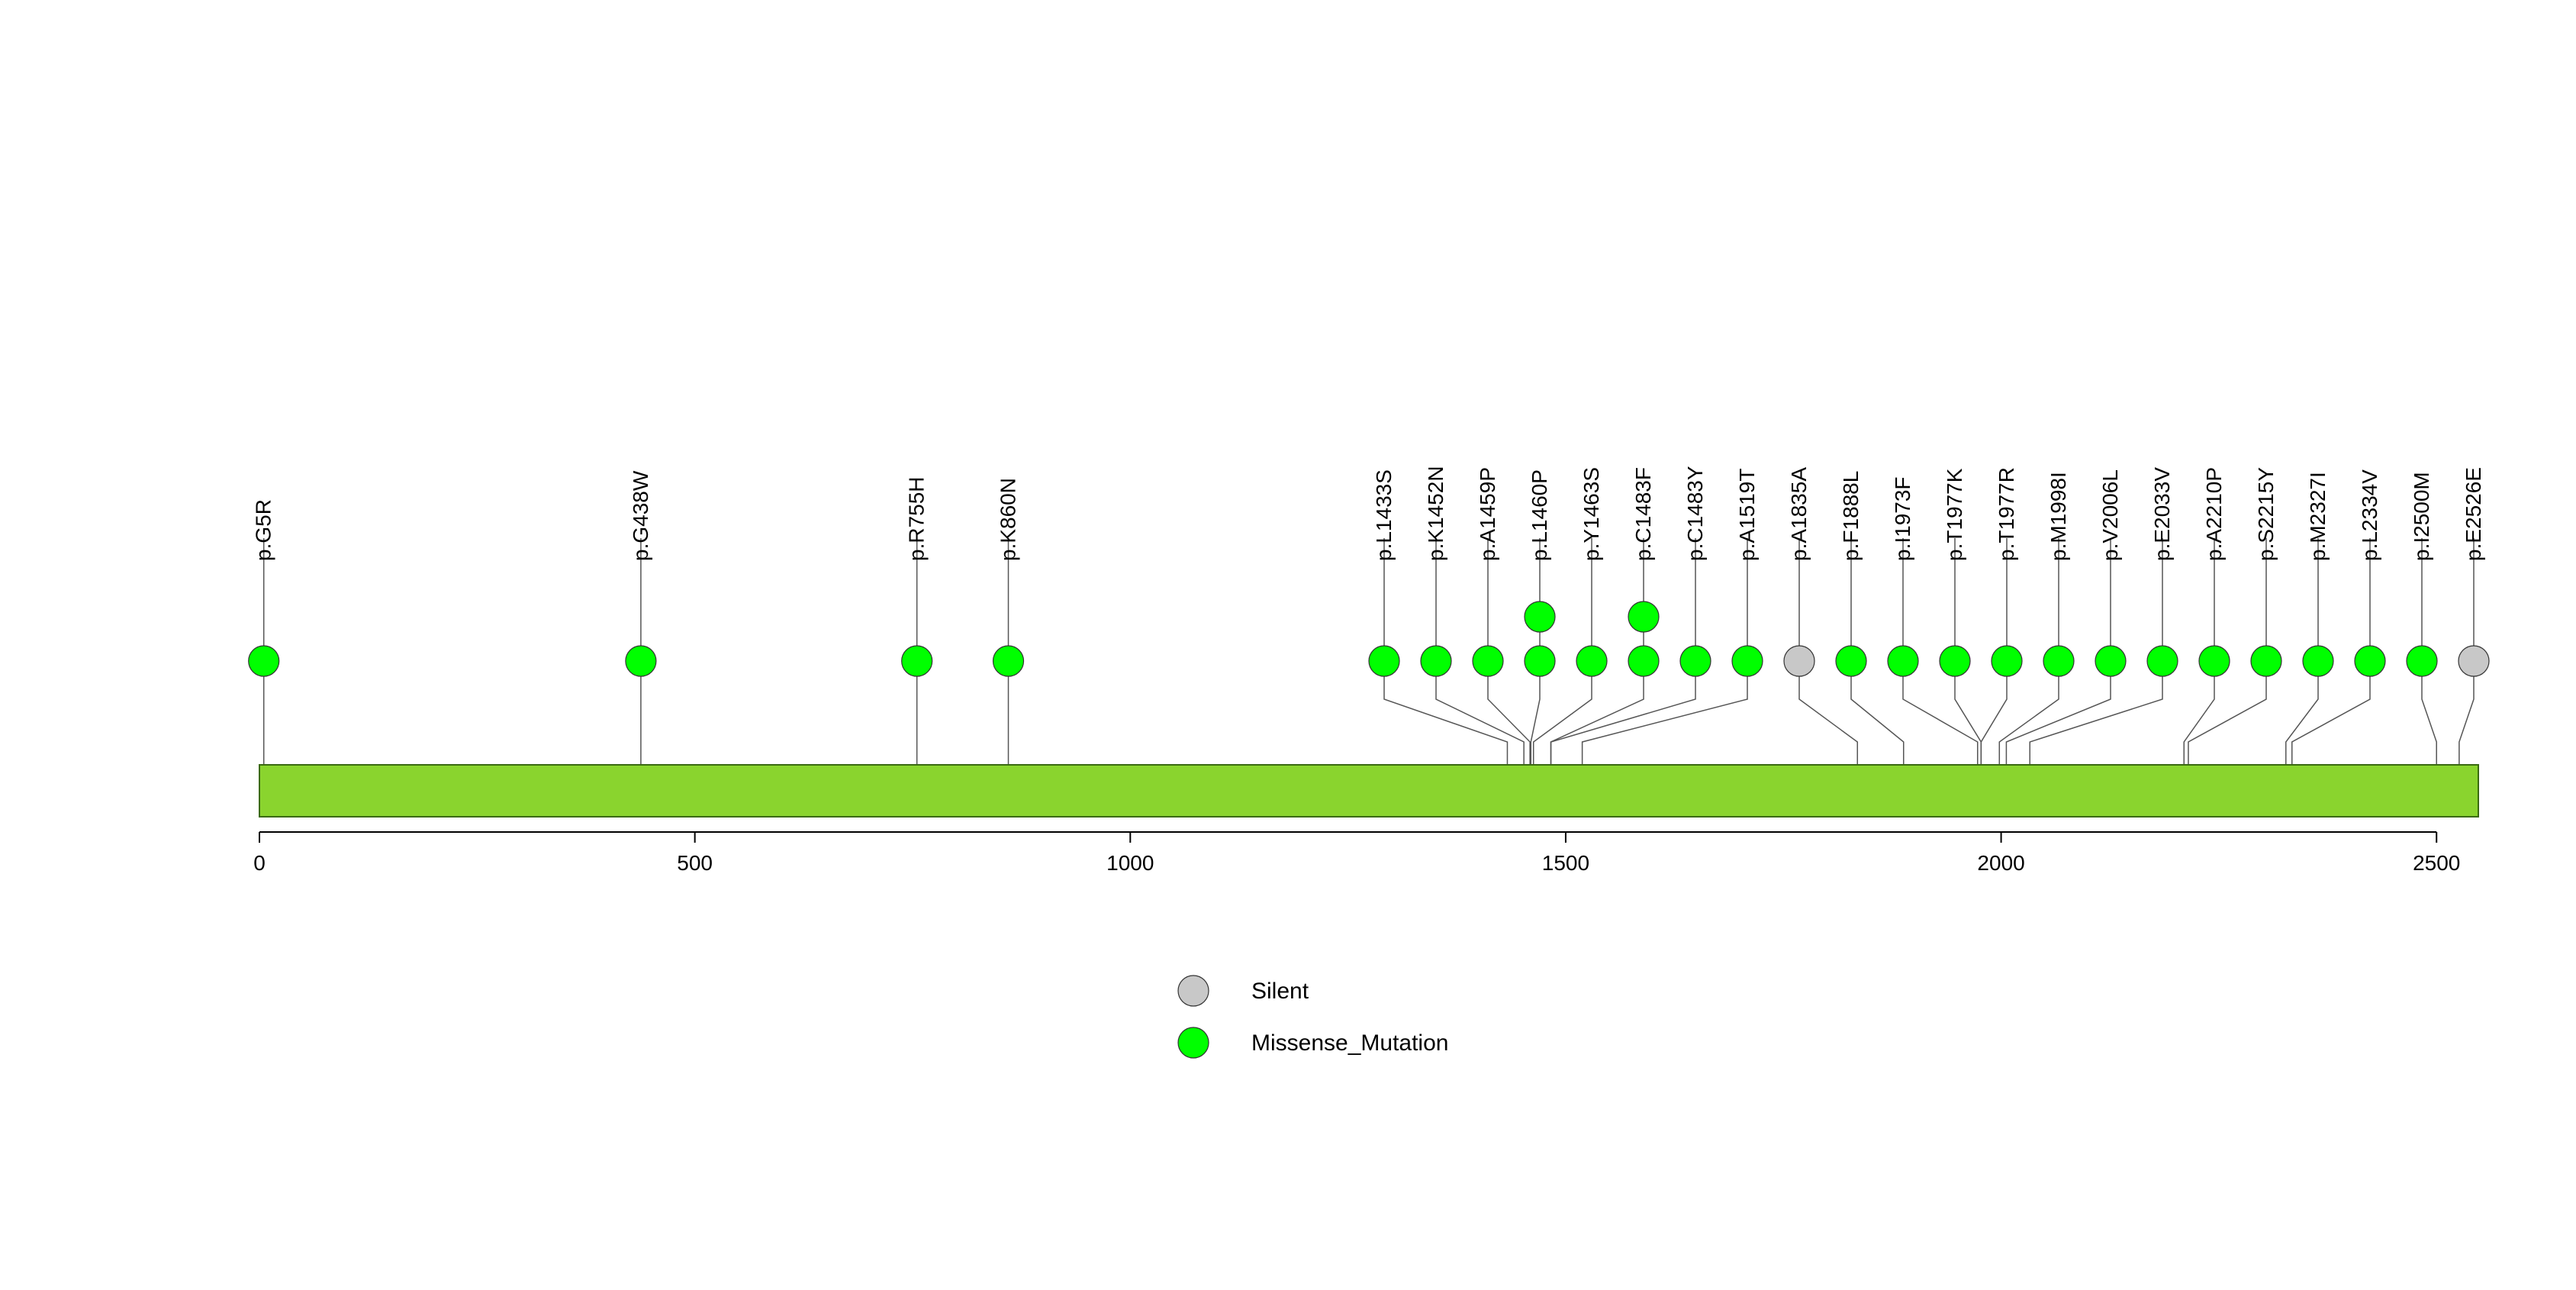 This screenshot has height=1290, width=2576. What do you see at coordinates (1356, 853) in the screenshot?
I see `x-axis: 0 500 1000 1500 2000 2500` at bounding box center [1356, 853].